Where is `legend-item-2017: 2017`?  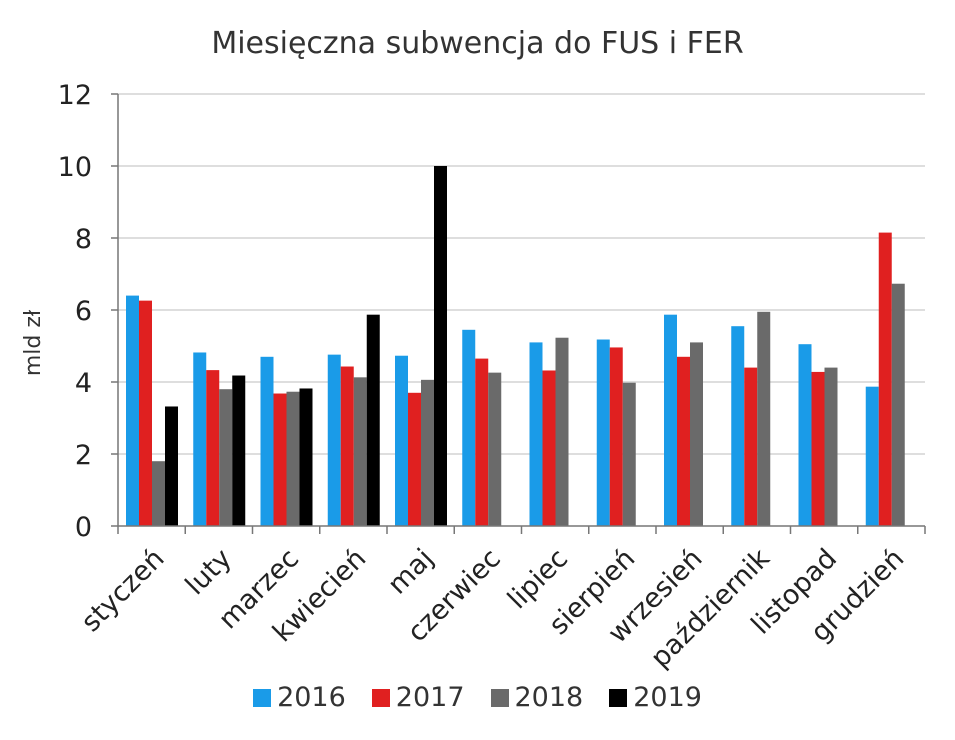 legend-item-2017: 2017 is located at coordinates (418, 697).